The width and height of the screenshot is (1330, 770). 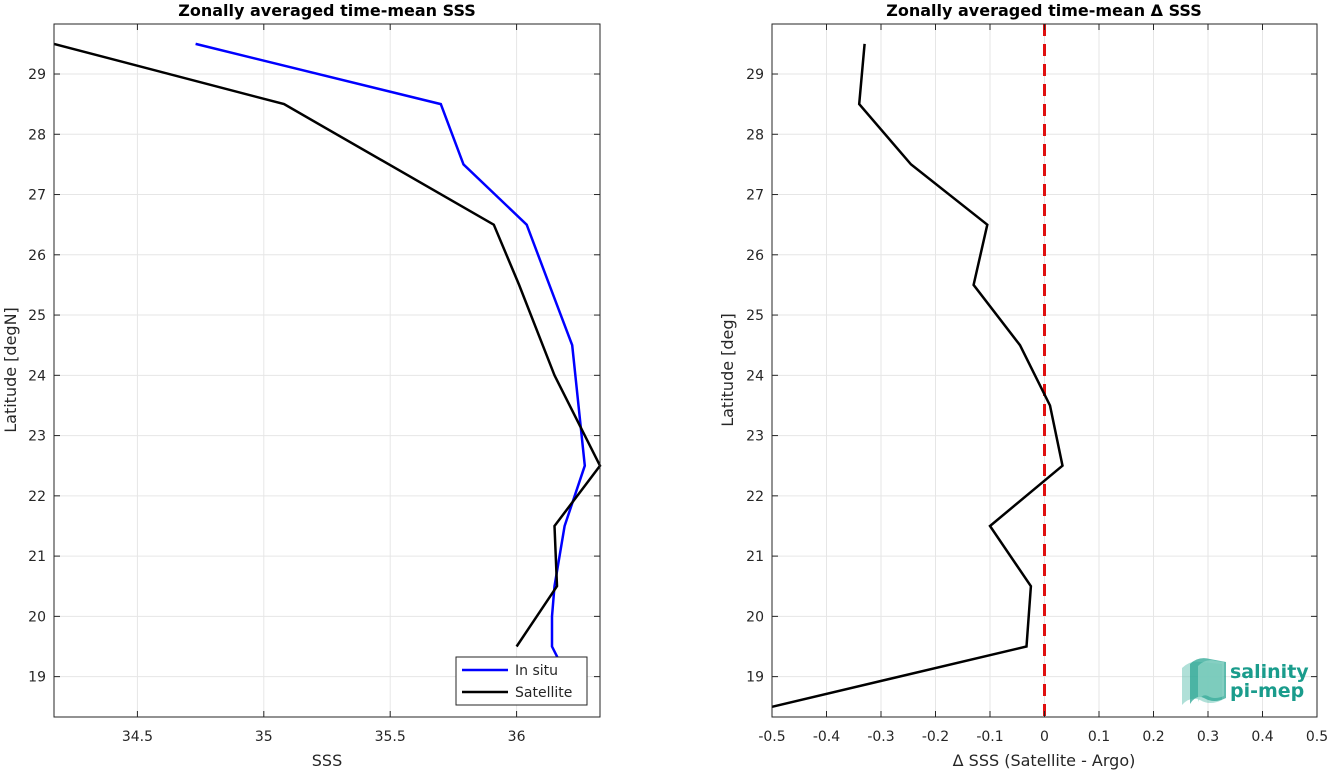 I want to click on sss-ytick-label: 23, so click(x=37, y=437).